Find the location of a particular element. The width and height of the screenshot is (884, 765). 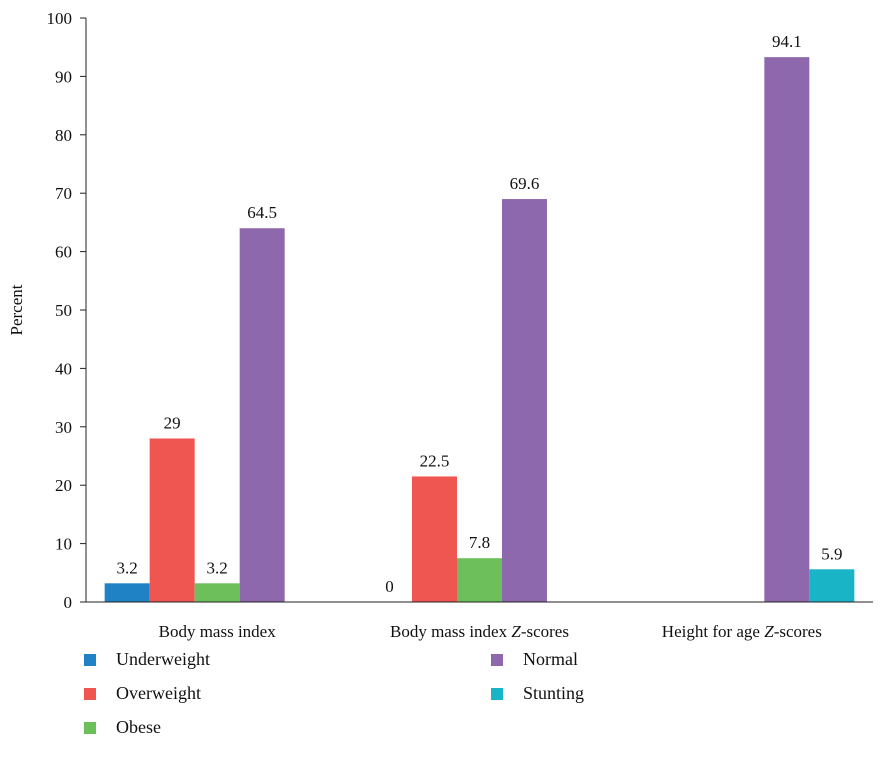

data-label: 22.5 is located at coordinates (435, 460).